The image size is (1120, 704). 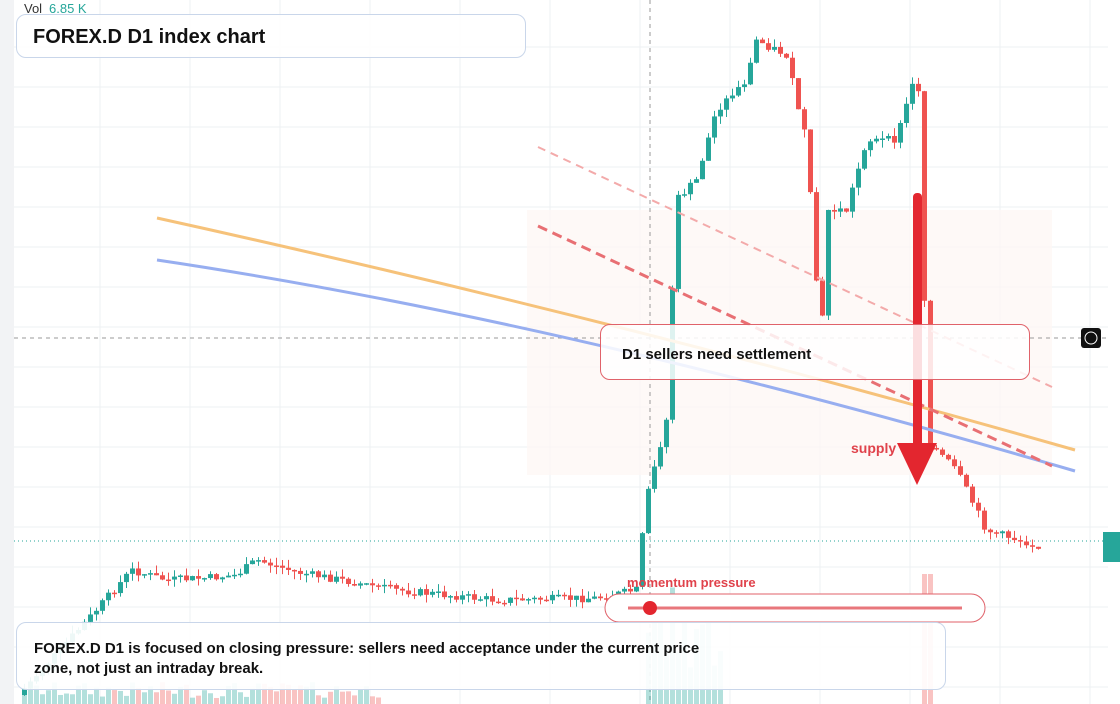 I want to click on momentum-label: momentum pressure, so click(x=691, y=582).